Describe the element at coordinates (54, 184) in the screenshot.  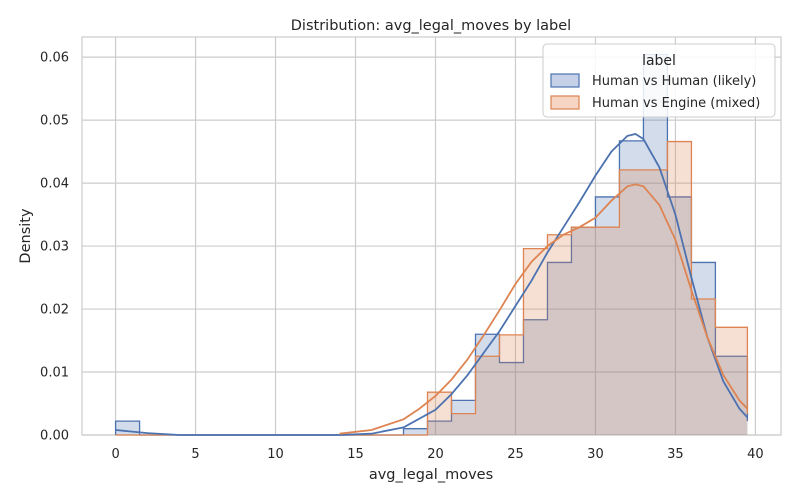
I see `y-tick-label: 0.04` at that location.